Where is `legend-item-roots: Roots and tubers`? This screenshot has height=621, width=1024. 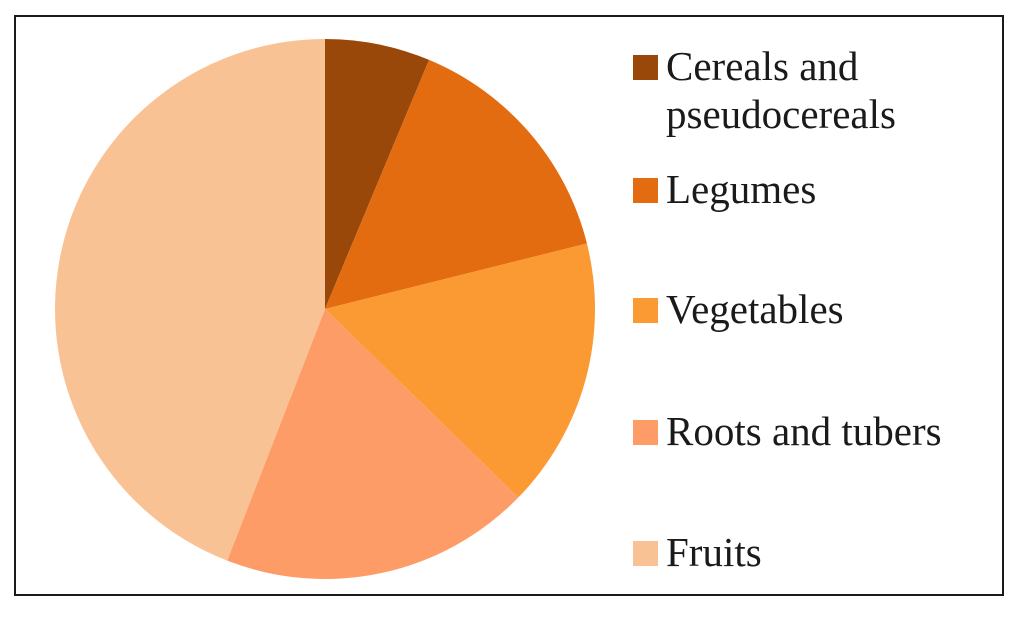
legend-item-roots: Roots and tubers is located at coordinates (787, 431).